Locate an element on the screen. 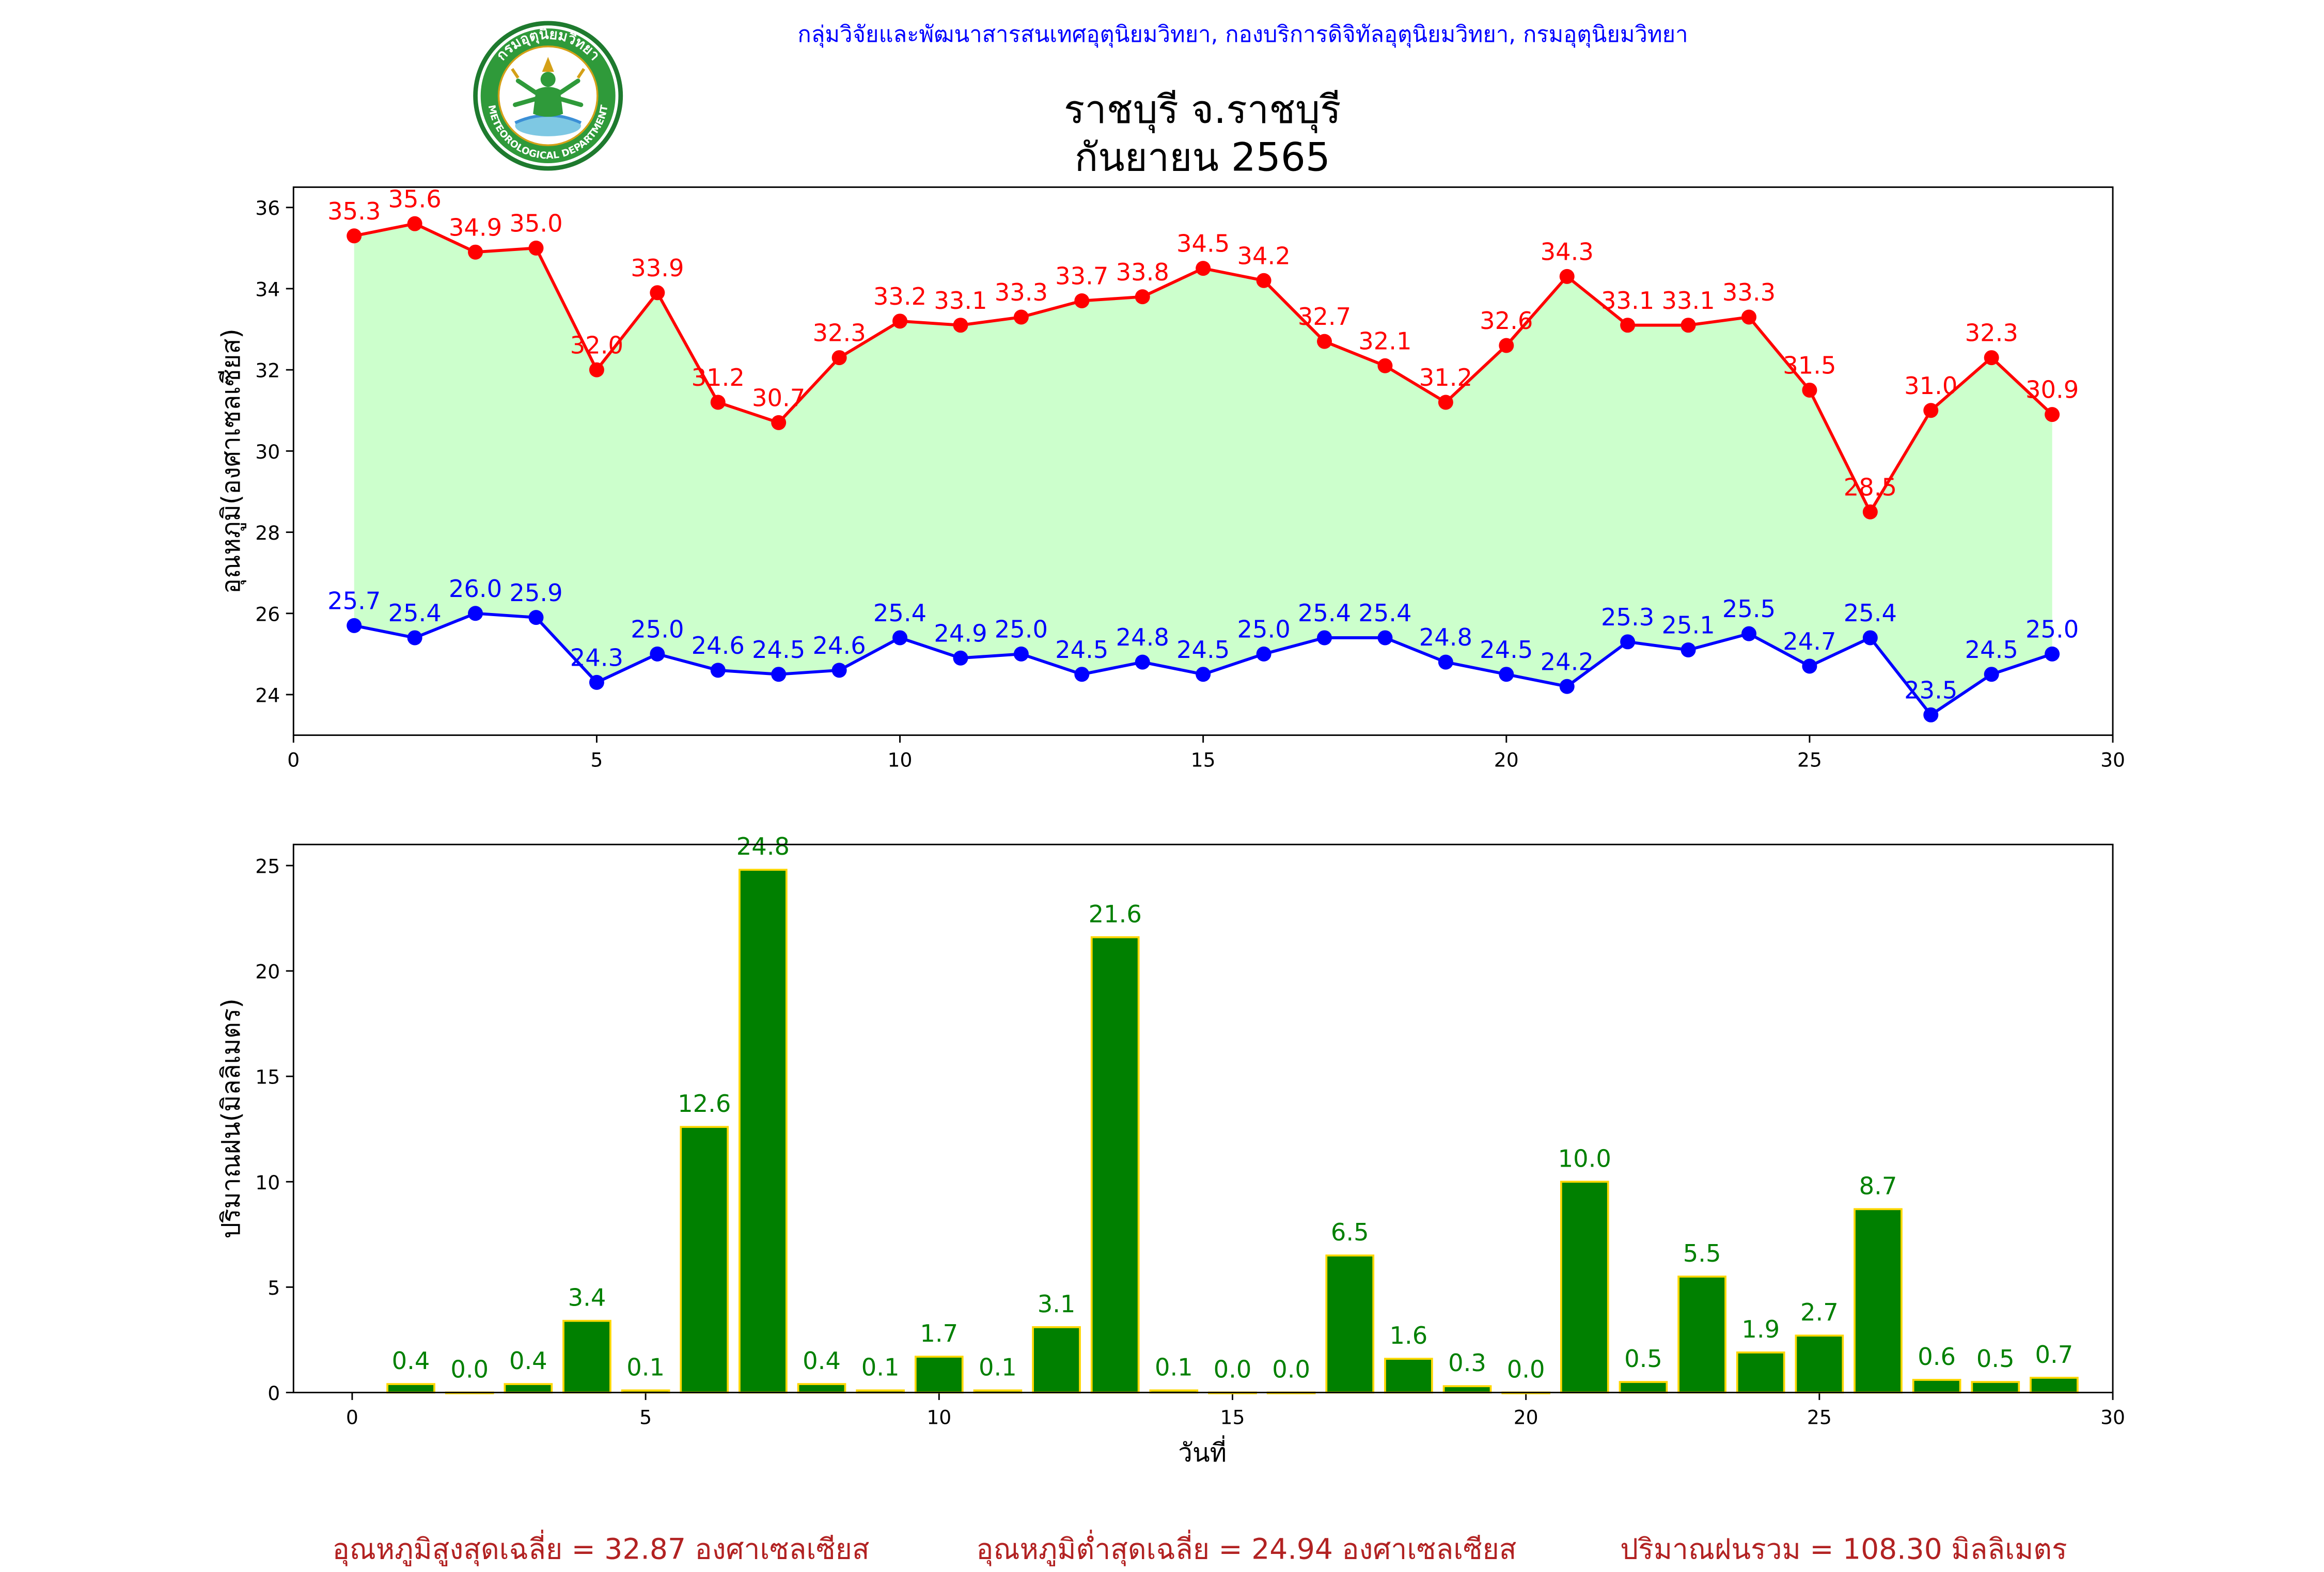  temperature-y-axis: 24 26 28 30 32 34 36 is located at coordinates (274, 451).